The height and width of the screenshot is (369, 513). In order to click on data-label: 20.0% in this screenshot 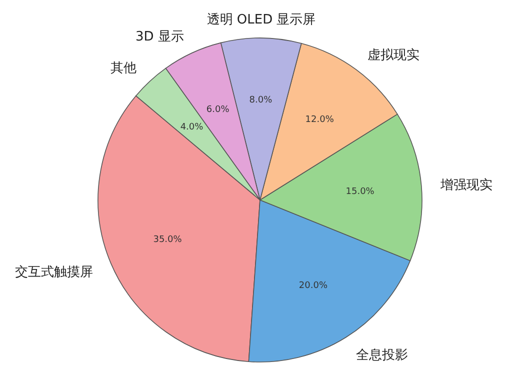, I will do `click(313, 286)`.